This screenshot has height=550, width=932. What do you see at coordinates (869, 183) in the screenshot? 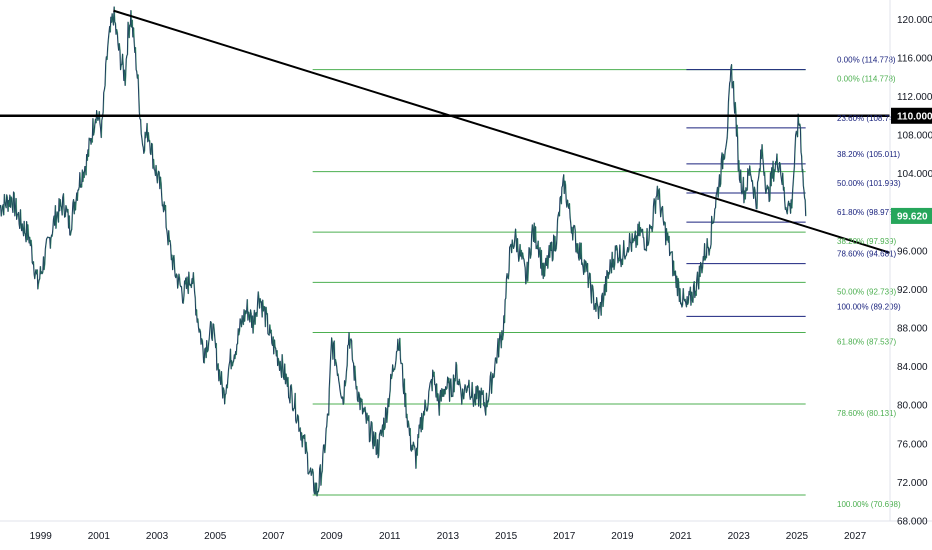
I see `fib-level-label: 50.00% (101.993)` at bounding box center [869, 183].